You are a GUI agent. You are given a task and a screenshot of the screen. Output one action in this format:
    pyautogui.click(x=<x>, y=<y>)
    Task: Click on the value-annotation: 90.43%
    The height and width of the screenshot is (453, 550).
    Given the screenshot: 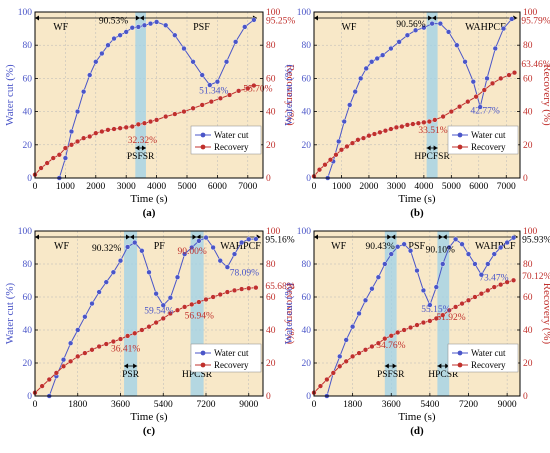 What is the action you would take?
    pyautogui.click(x=380, y=247)
    